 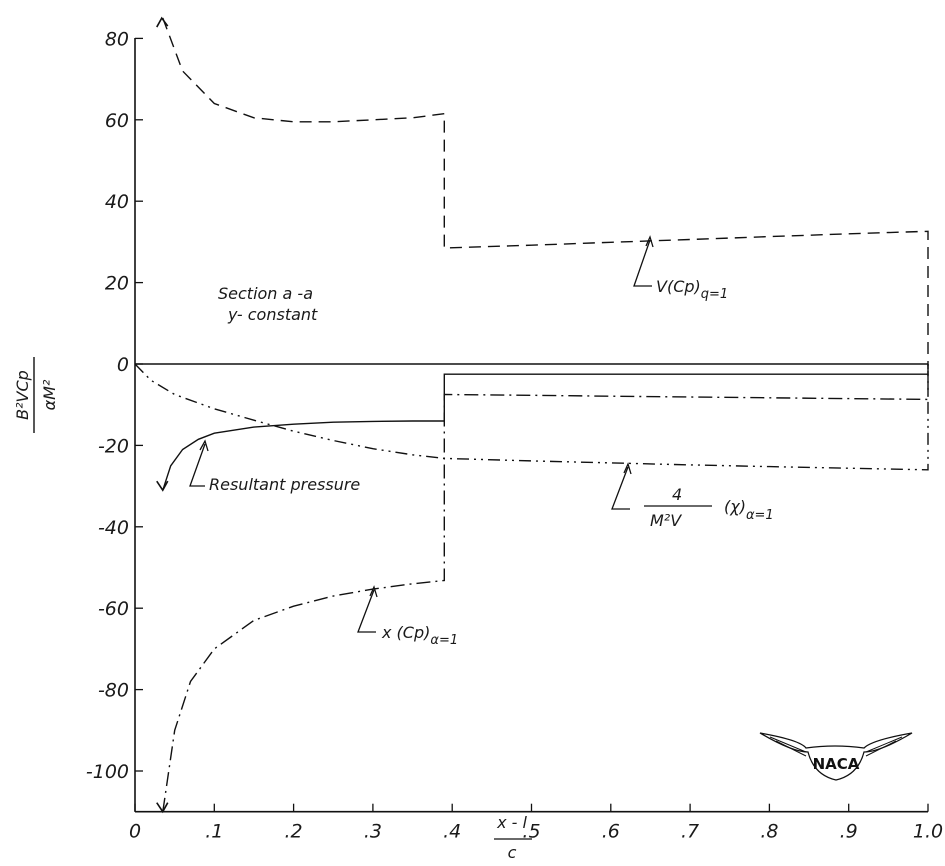 What do you see at coordinates (666, 520) in the screenshot?
I see `chi-denominator: M²V` at bounding box center [666, 520].